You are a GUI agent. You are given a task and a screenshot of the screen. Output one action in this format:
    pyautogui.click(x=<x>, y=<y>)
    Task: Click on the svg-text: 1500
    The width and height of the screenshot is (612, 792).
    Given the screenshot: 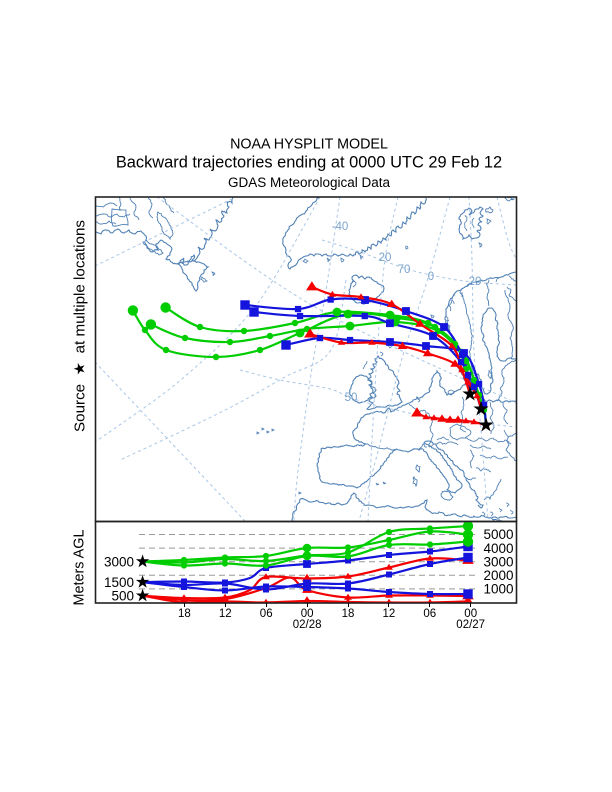 What is the action you would take?
    pyautogui.click(x=119, y=582)
    